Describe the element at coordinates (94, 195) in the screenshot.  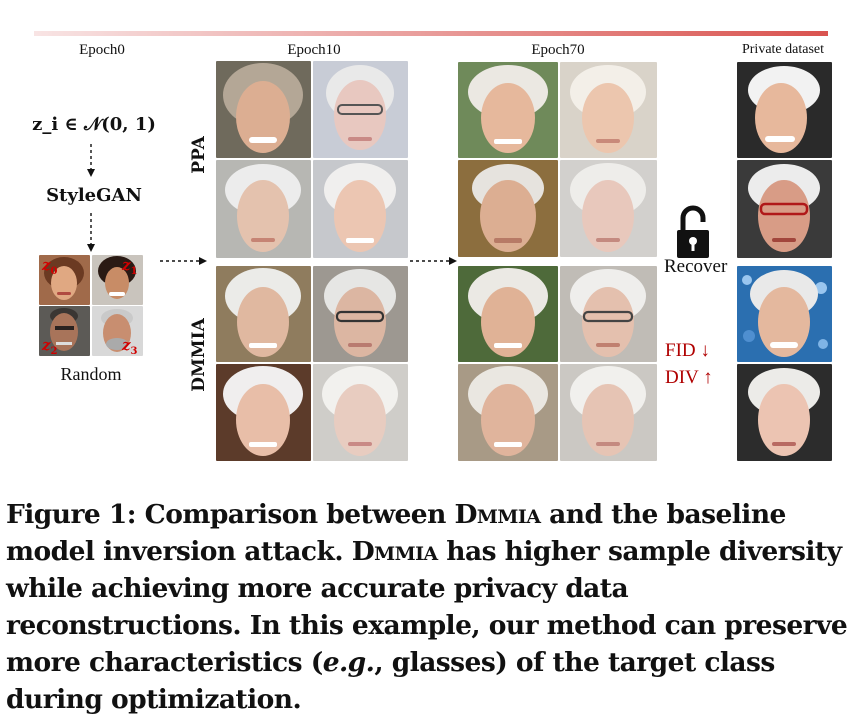
I see `stylegan-label: StyleGAN` at that location.